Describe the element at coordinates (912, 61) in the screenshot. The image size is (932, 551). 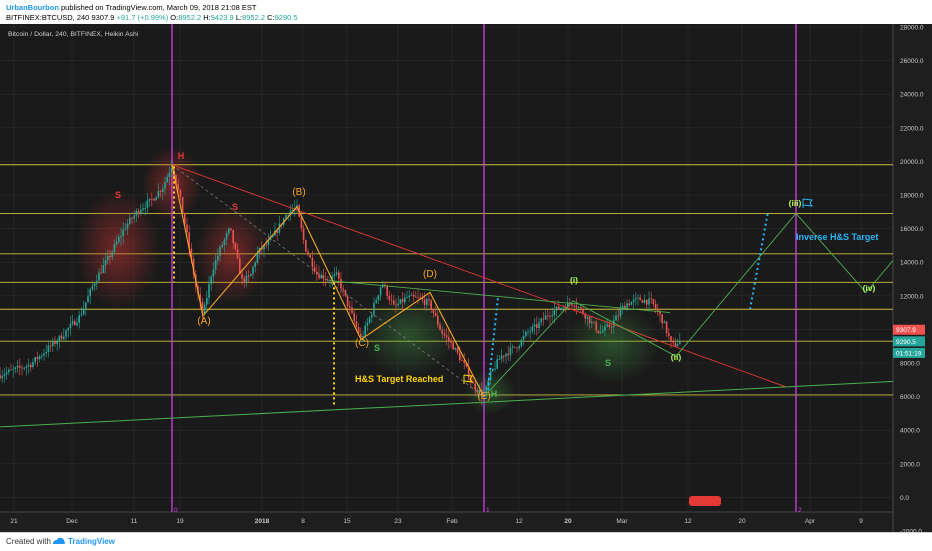
I see `y-tick-label: 26000.0` at that location.